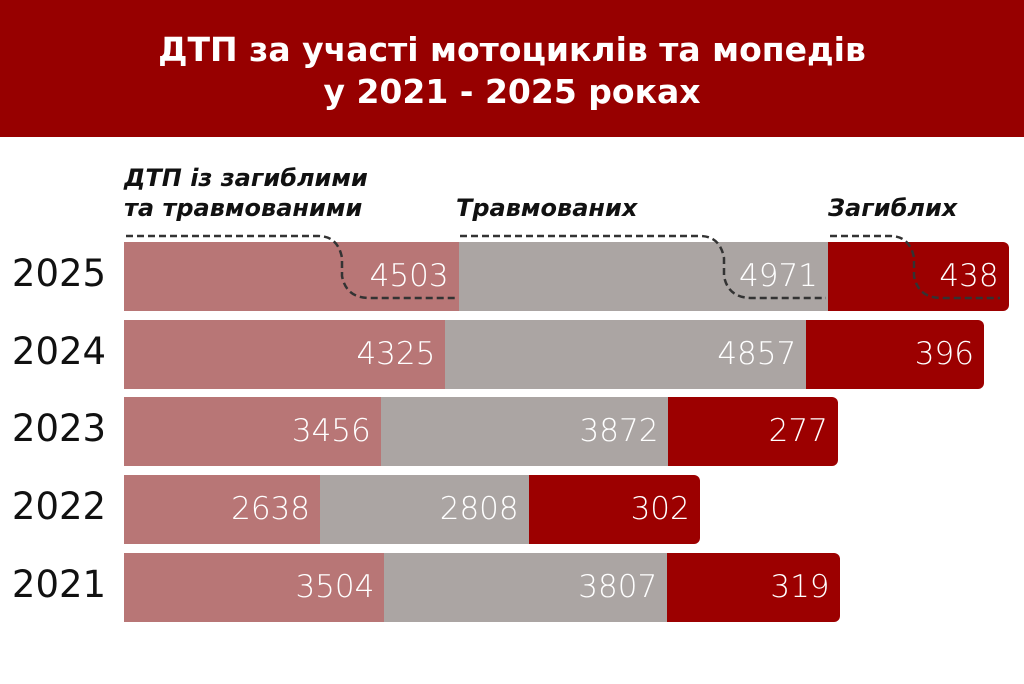  I want to click on value-label-2024-series-2: 396, so click(944, 353).